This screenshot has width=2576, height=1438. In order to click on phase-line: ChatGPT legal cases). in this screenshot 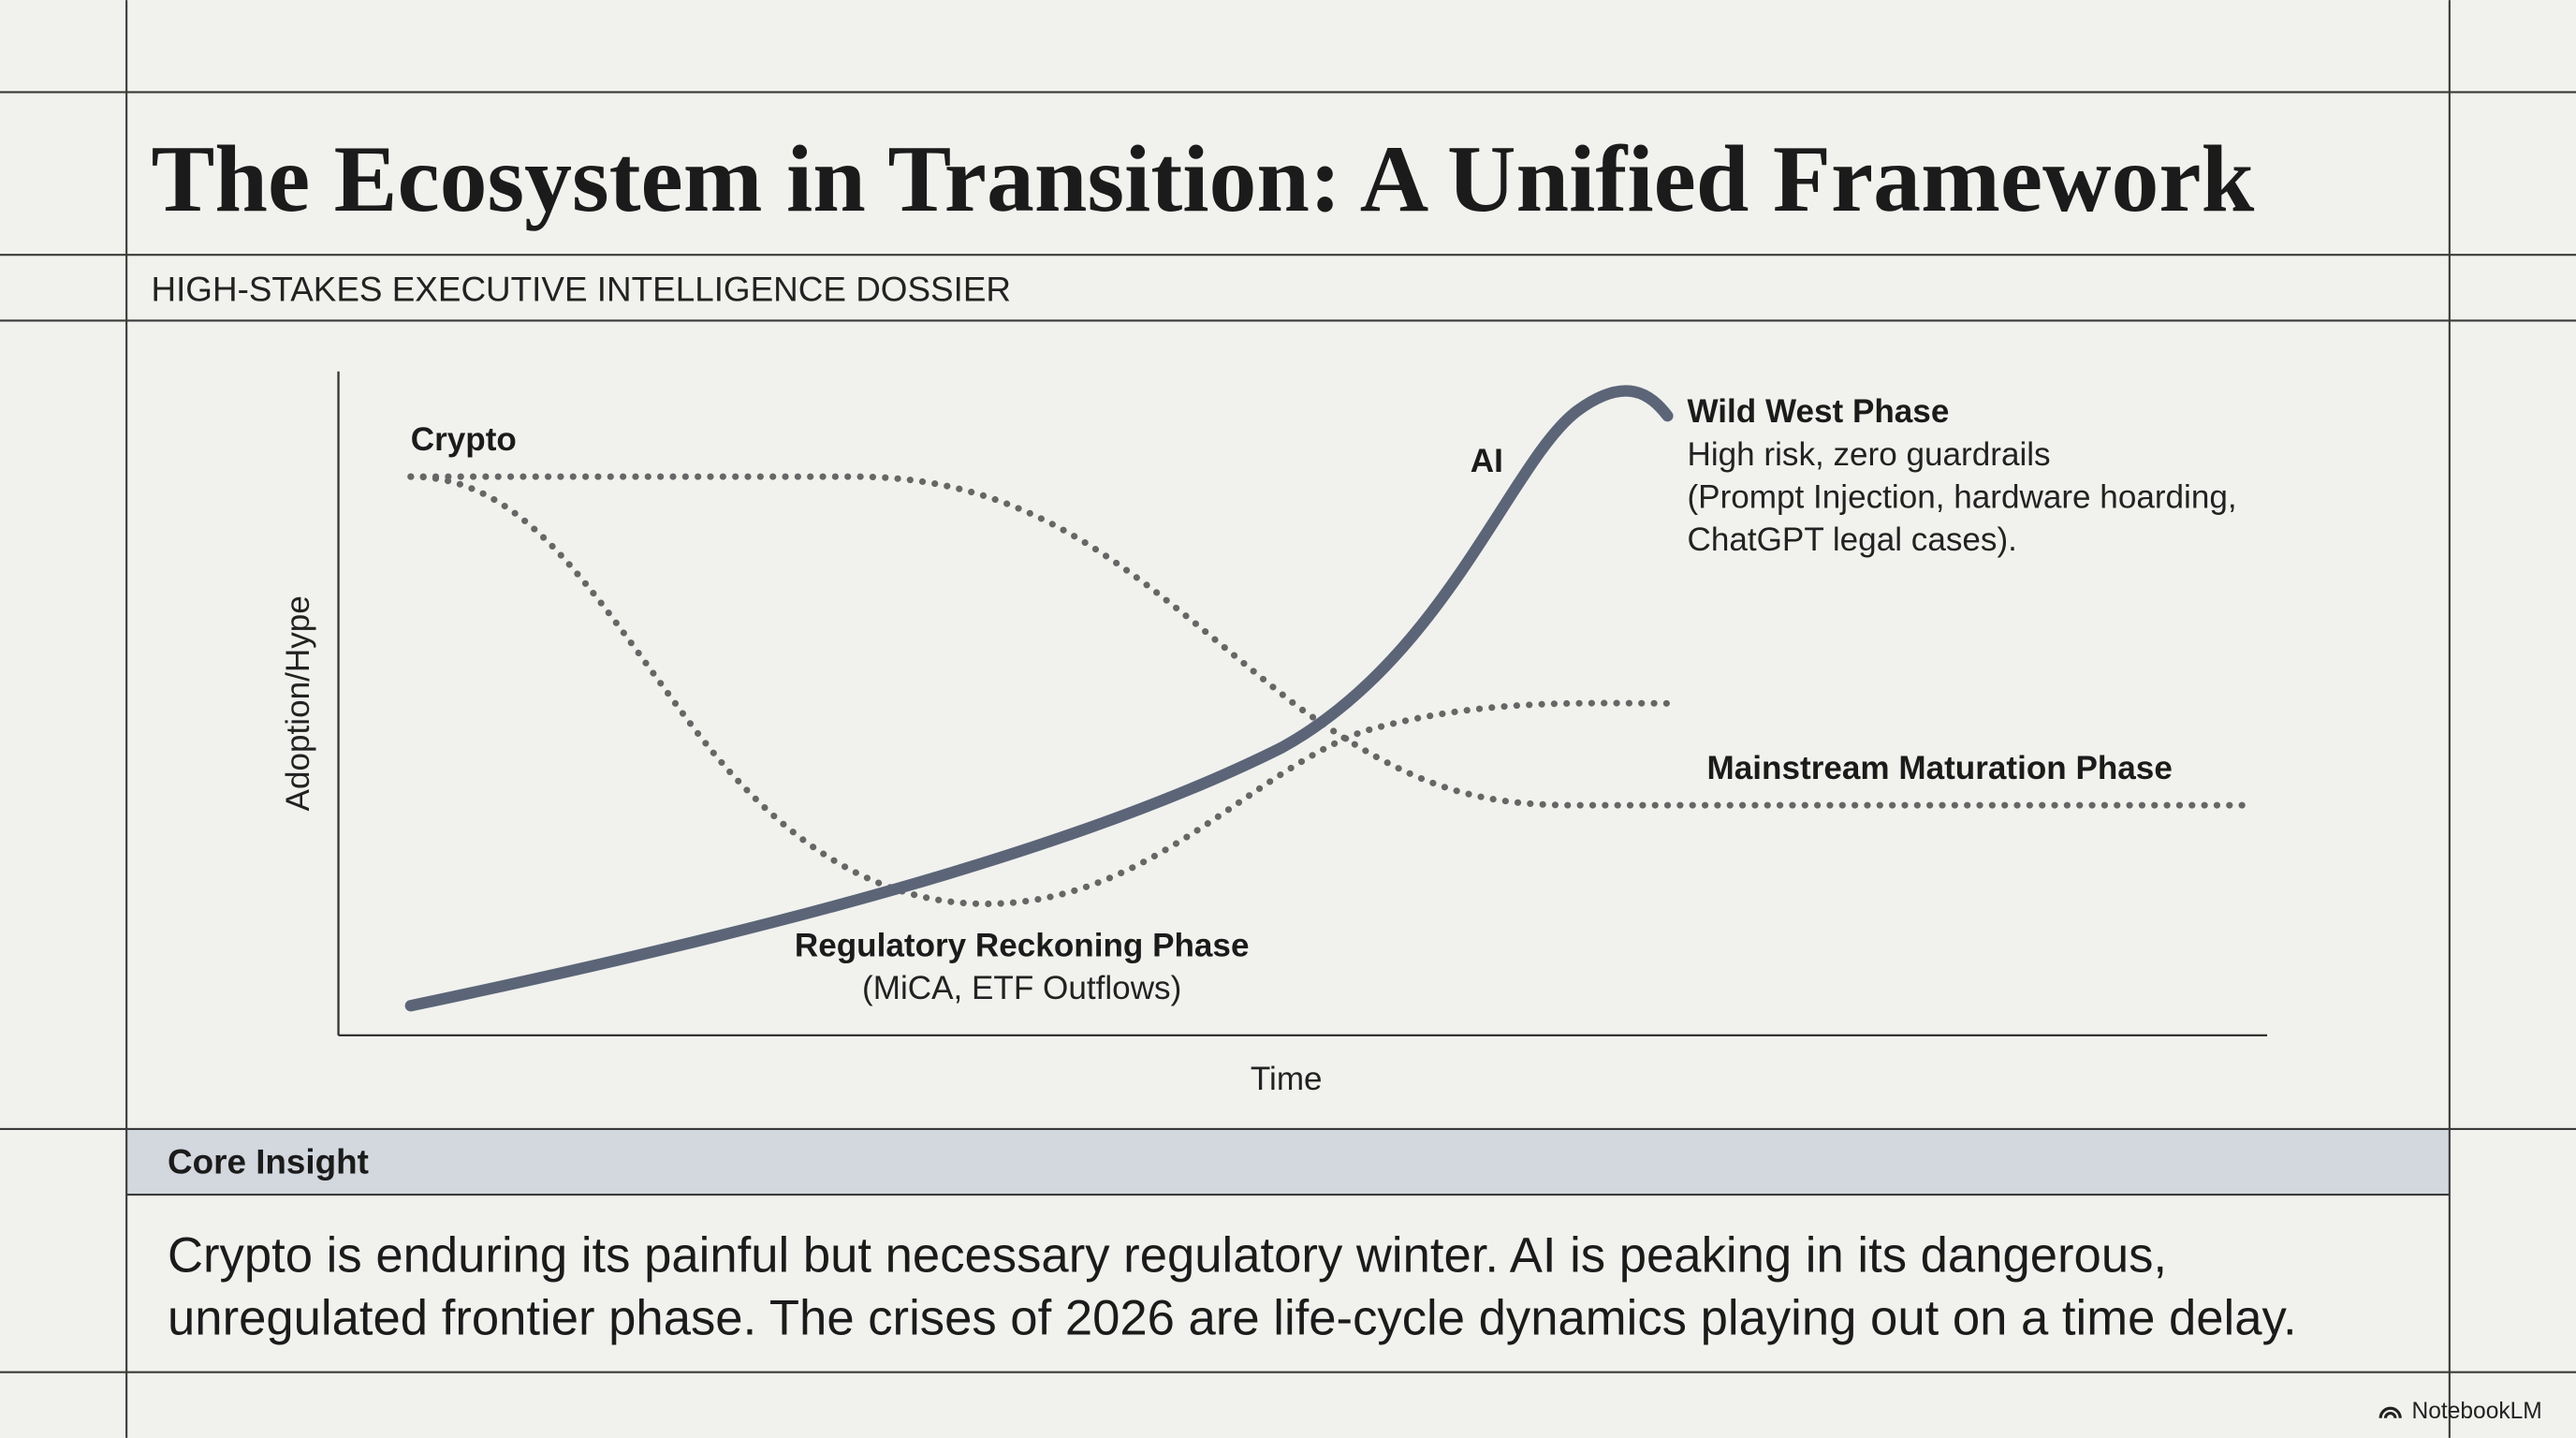, I will do `click(1851, 539)`.